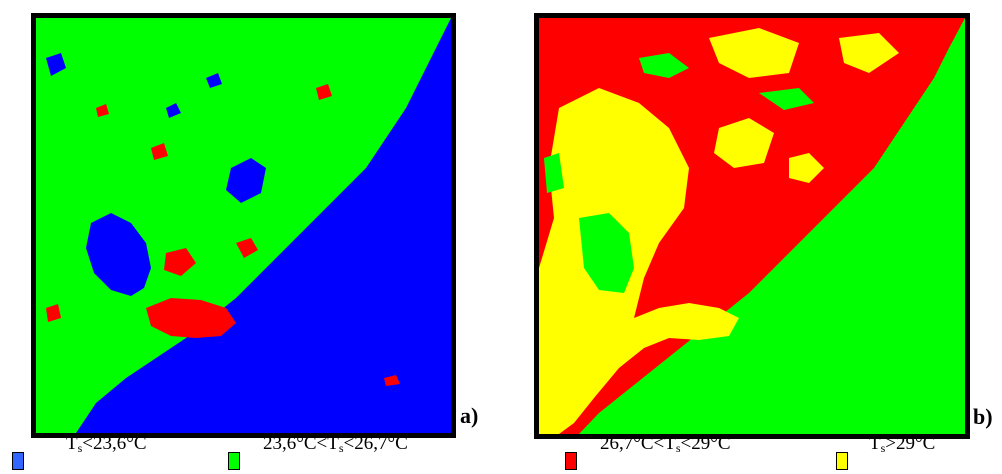 The image size is (1002, 474). Describe the element at coordinates (234, 461) in the screenshot. I see `legend-swatch-moderate` at that location.